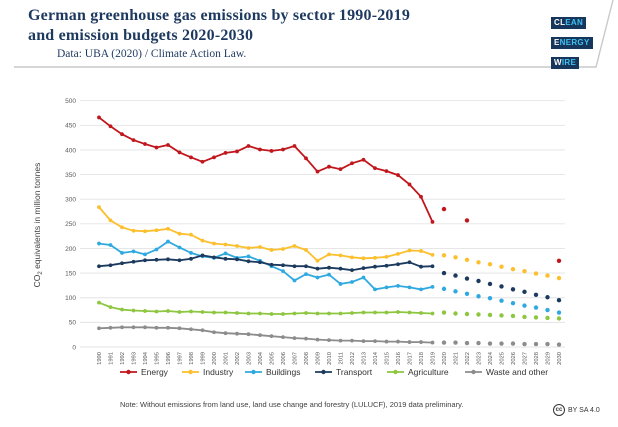  Describe the element at coordinates (457, 358) in the screenshot. I see `x-tick-label: 2021` at that location.